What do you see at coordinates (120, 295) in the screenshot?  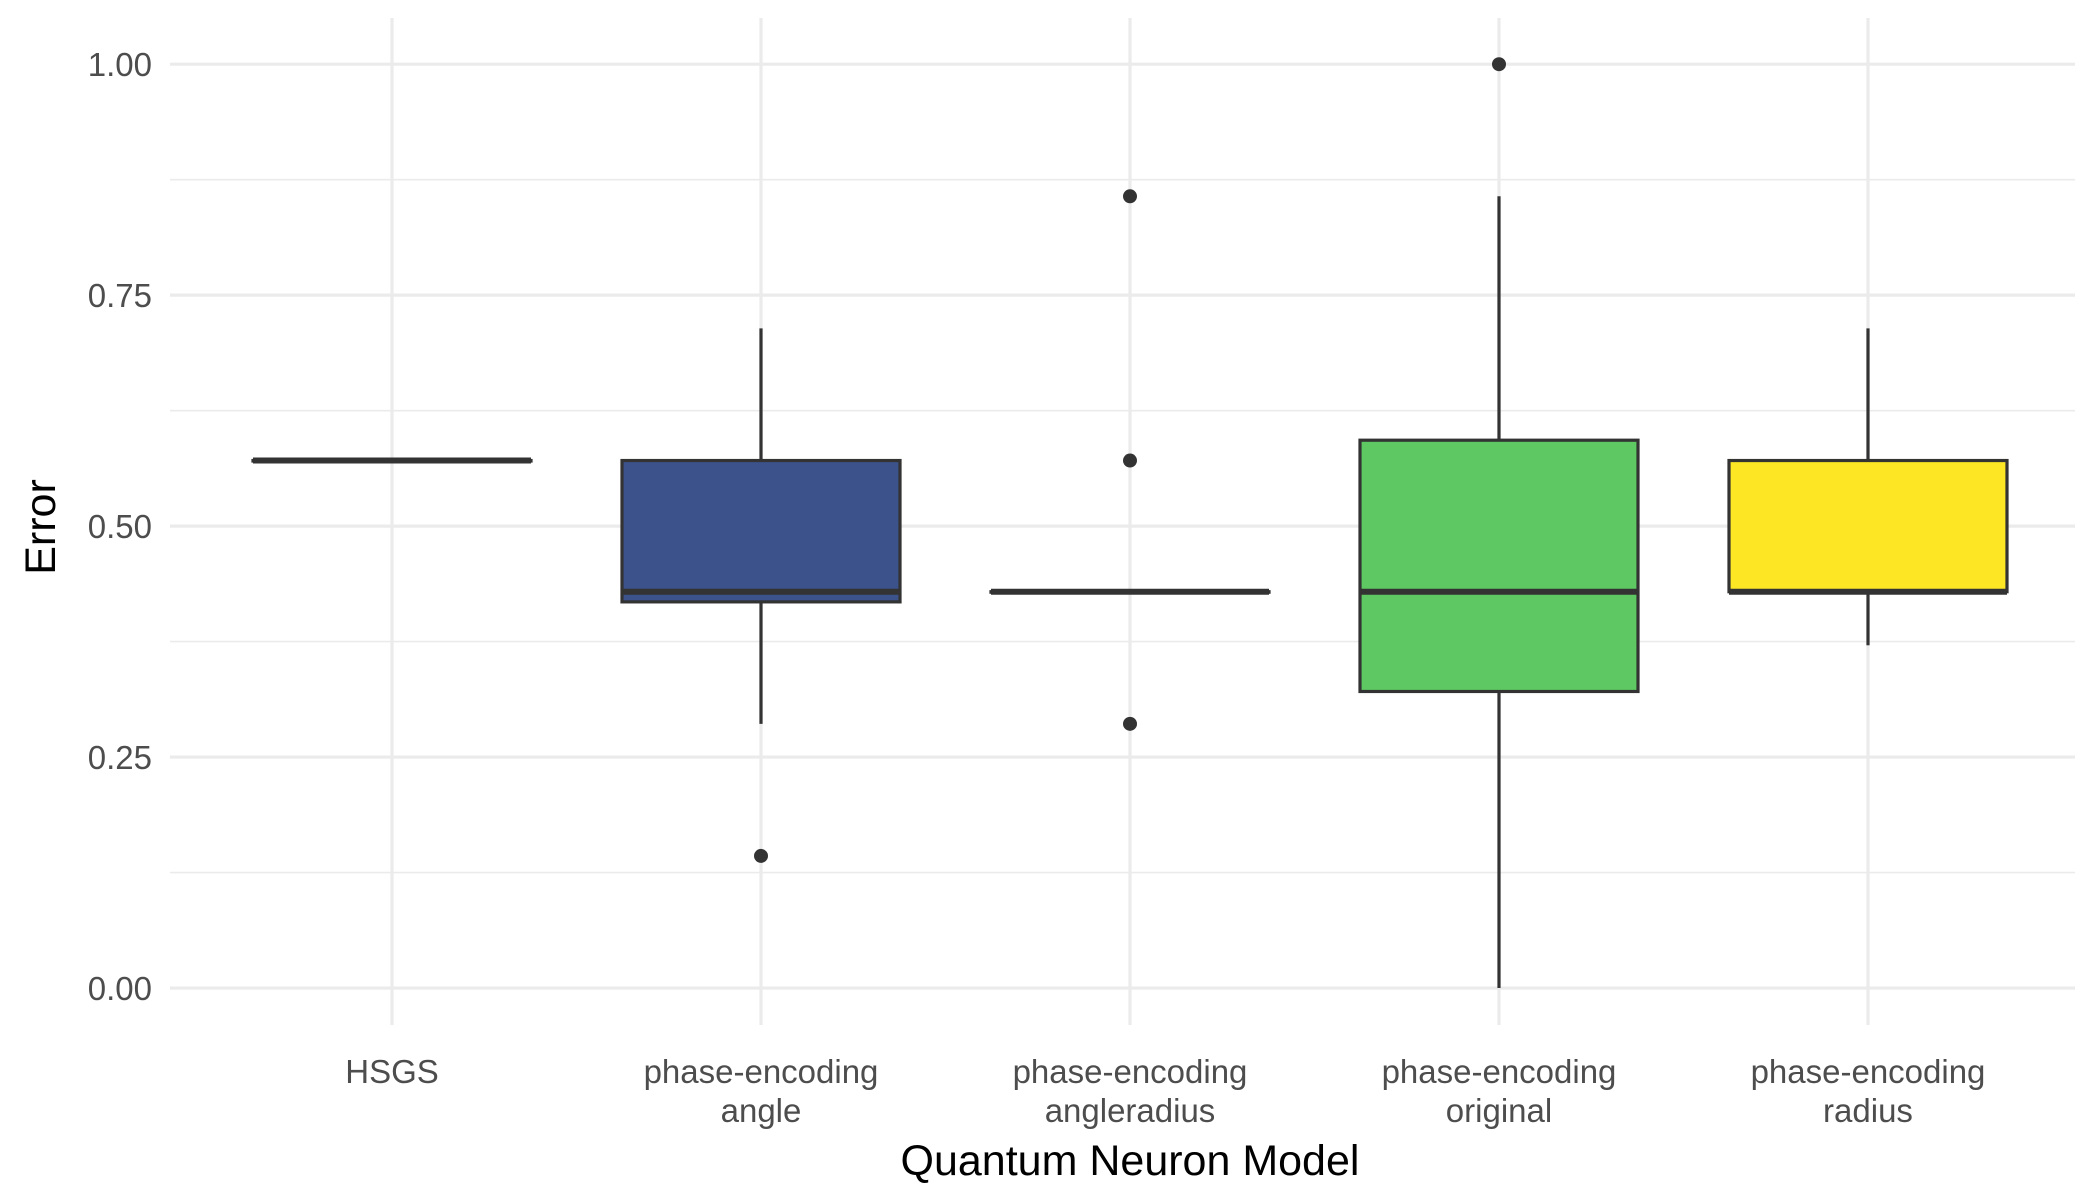 I see `y-tick-label: 0.75` at bounding box center [120, 295].